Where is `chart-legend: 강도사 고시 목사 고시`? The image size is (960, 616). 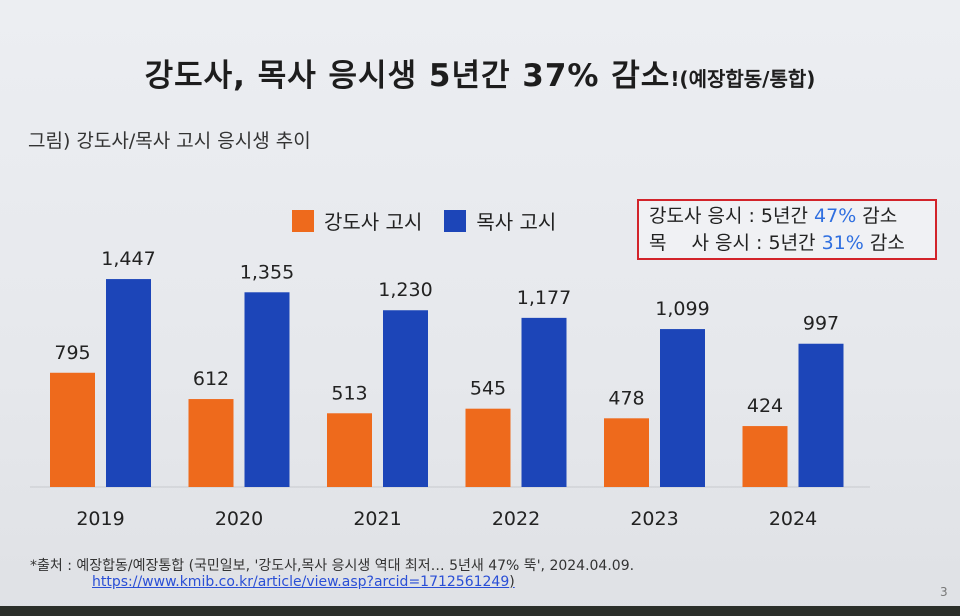
chart-legend: 강도사 고시 목사 고시 is located at coordinates (424, 220).